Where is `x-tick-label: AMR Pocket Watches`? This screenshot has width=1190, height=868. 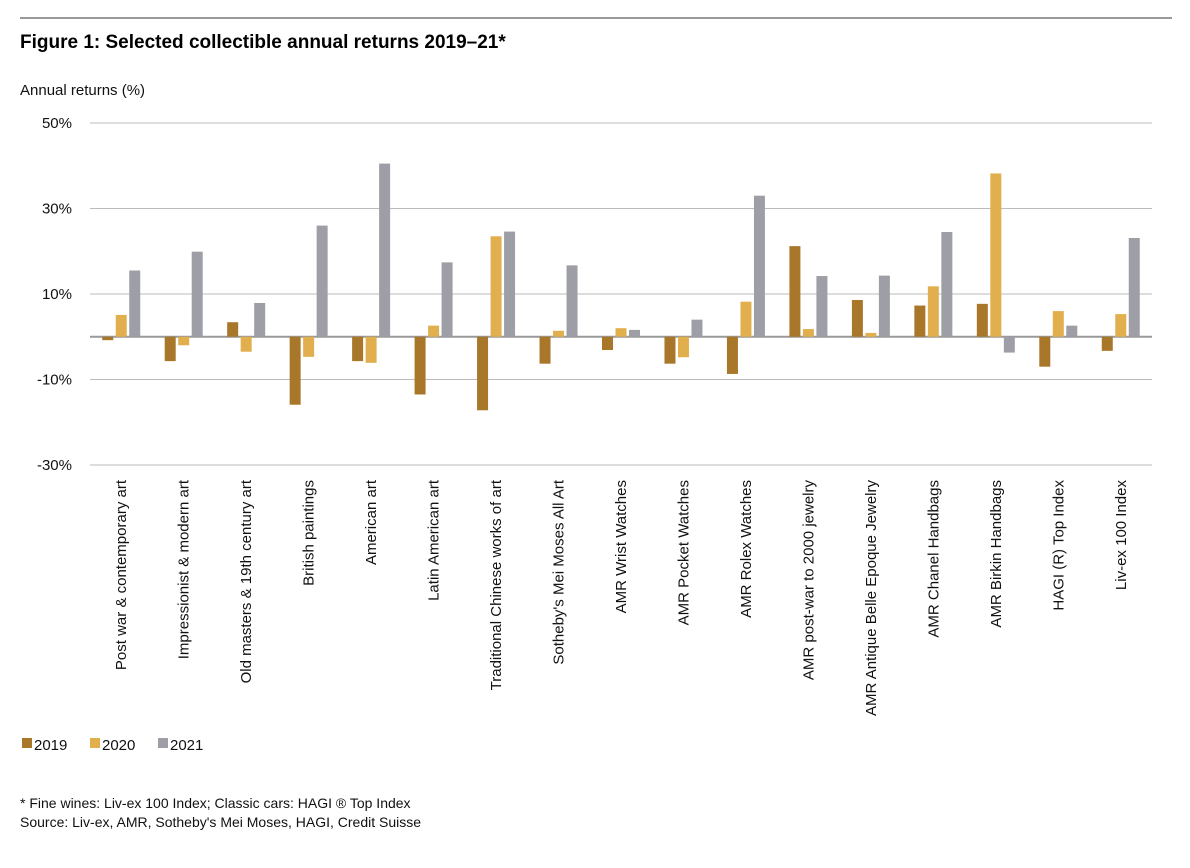 x-tick-label: AMR Pocket Watches is located at coordinates (683, 552).